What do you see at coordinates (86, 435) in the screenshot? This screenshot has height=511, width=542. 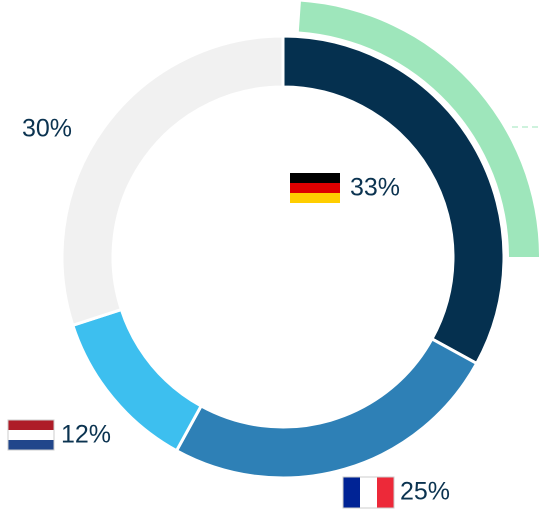 I see `value-label: 12%` at bounding box center [86, 435].